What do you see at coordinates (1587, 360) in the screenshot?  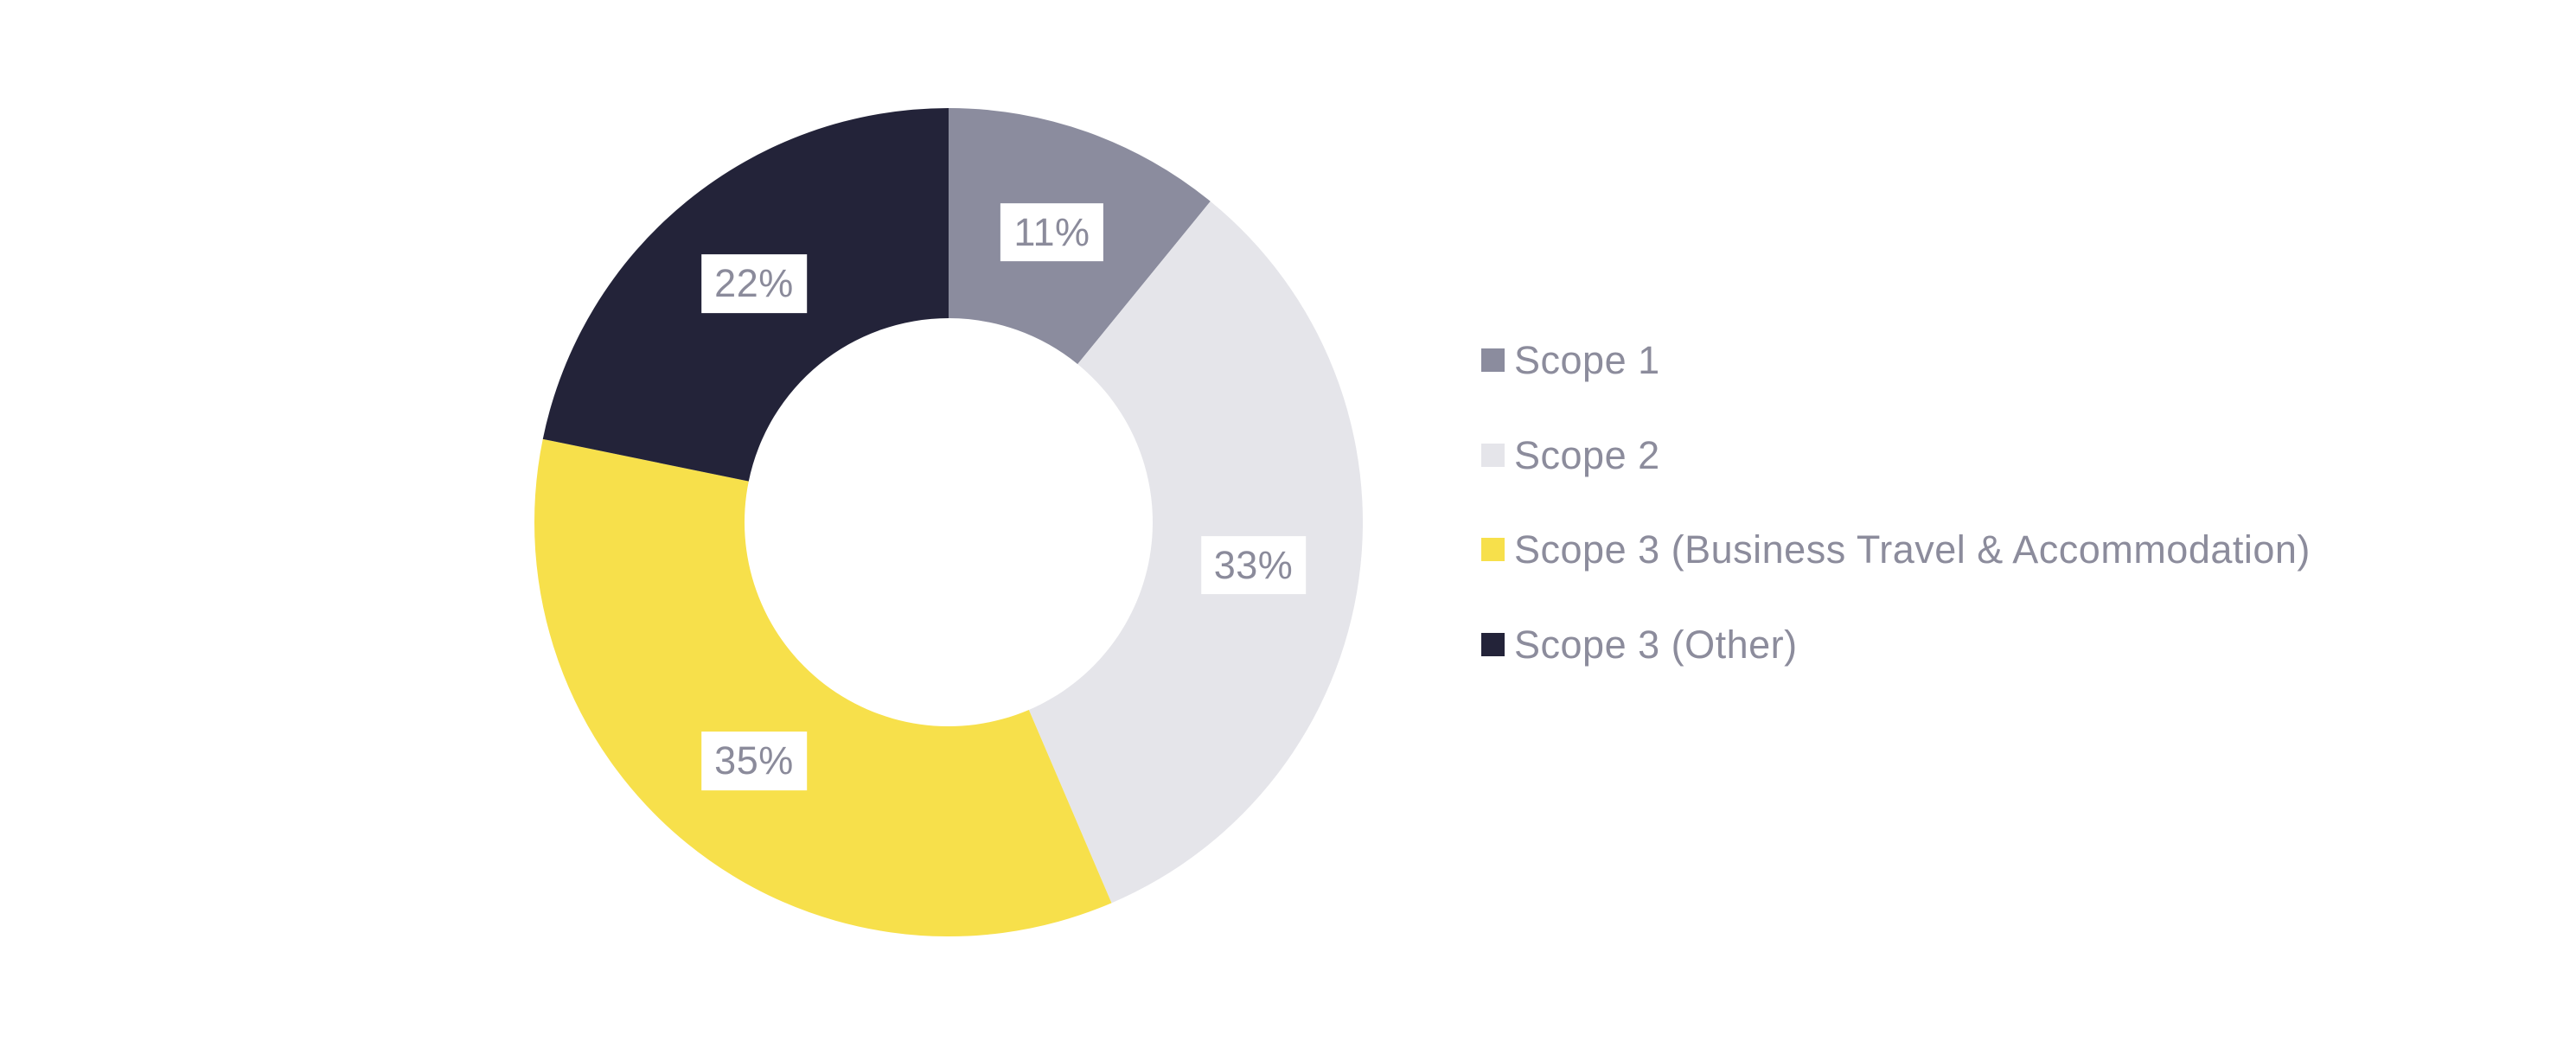 I see `legend-label: Scope 1` at bounding box center [1587, 360].